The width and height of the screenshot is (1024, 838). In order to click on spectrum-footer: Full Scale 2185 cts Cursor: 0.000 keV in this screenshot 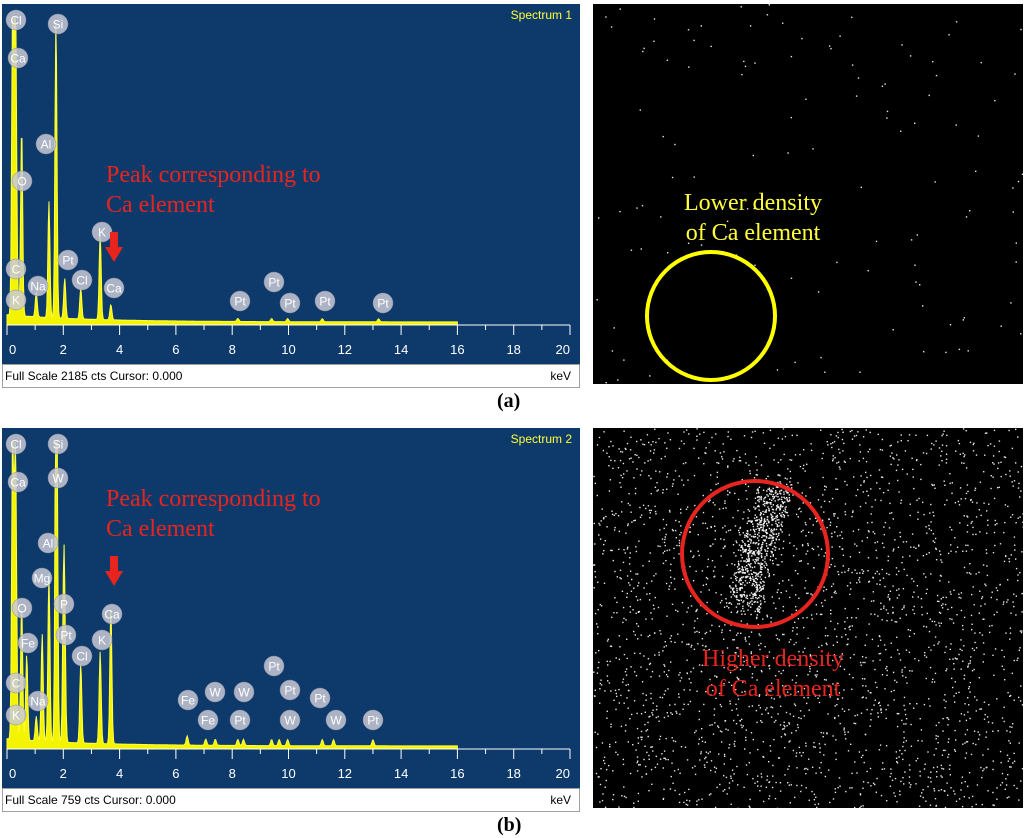, I will do `click(291, 376)`.